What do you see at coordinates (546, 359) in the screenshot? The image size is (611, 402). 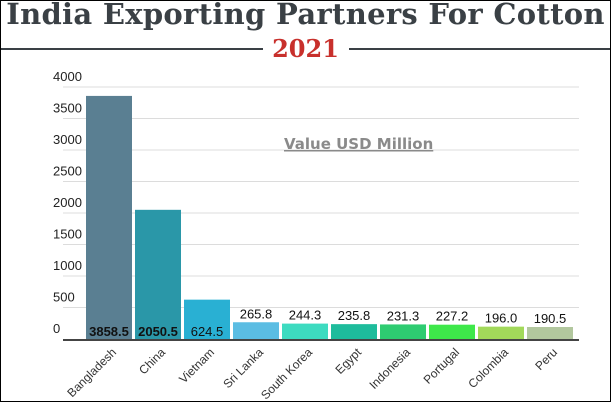 I see `x-tick-label: Peru` at bounding box center [546, 359].